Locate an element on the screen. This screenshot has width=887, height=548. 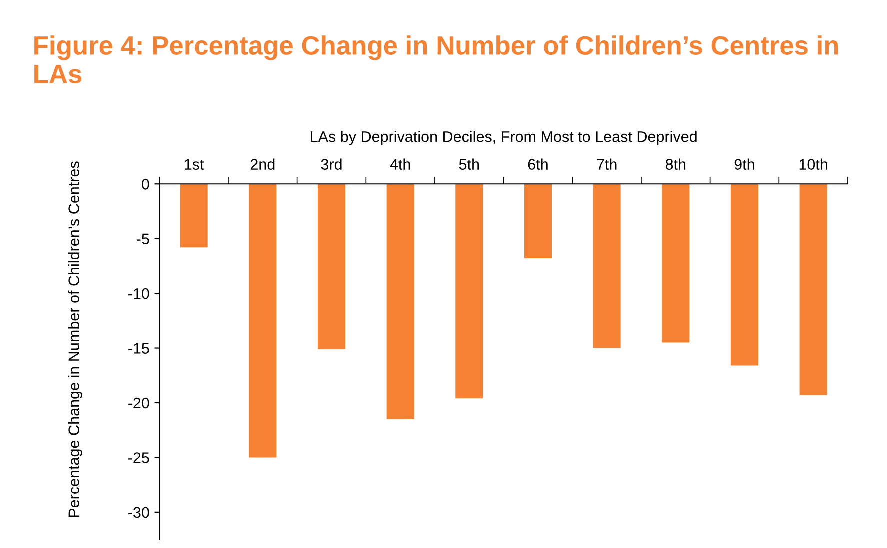
x-tick-label: 4th is located at coordinates (400, 164).